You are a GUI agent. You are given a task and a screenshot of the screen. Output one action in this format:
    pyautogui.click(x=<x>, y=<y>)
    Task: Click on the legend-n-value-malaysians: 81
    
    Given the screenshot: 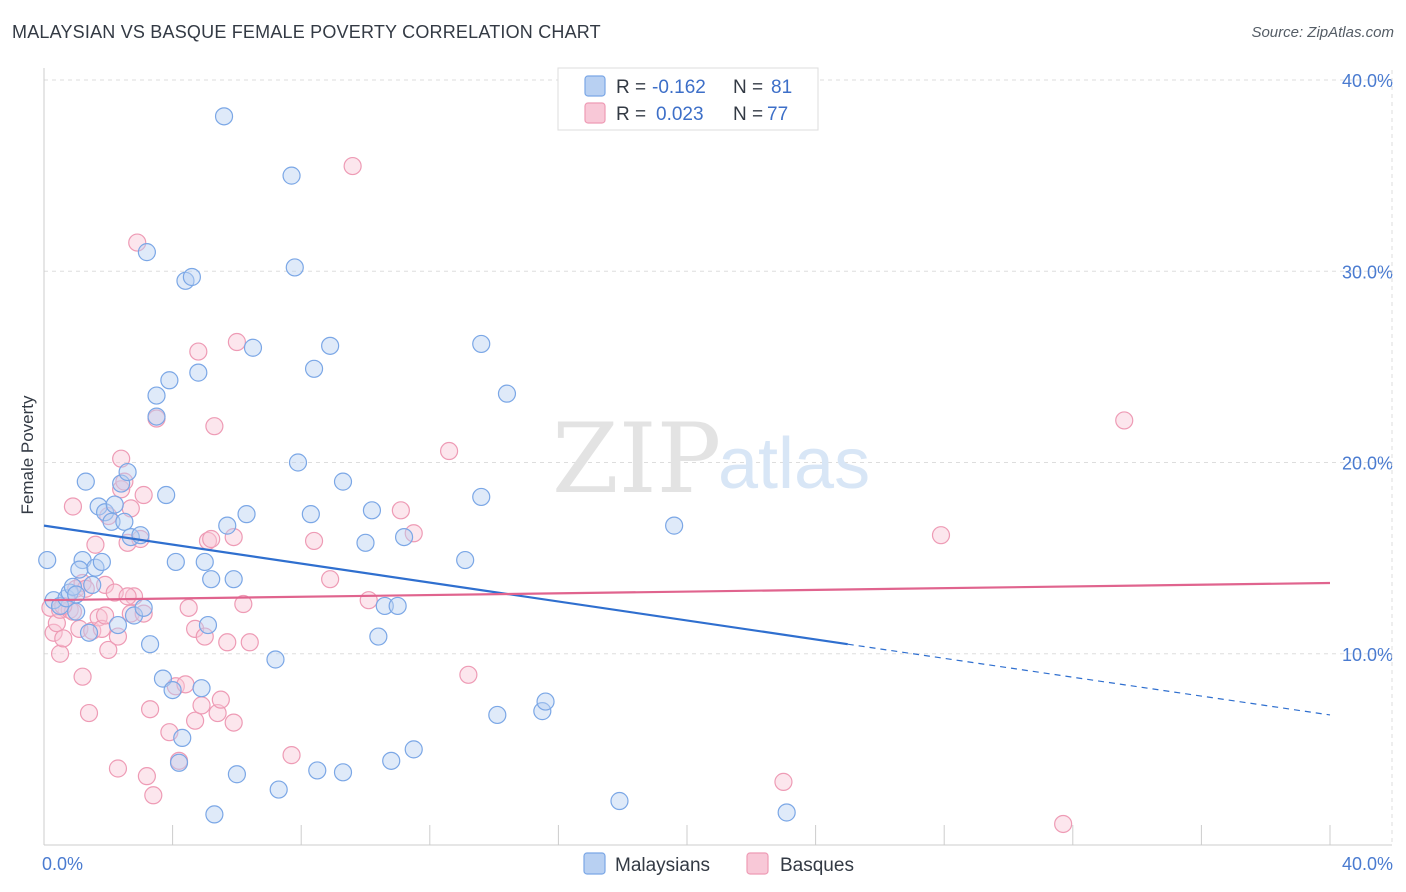 What is the action you would take?
    pyautogui.click(x=781, y=87)
    